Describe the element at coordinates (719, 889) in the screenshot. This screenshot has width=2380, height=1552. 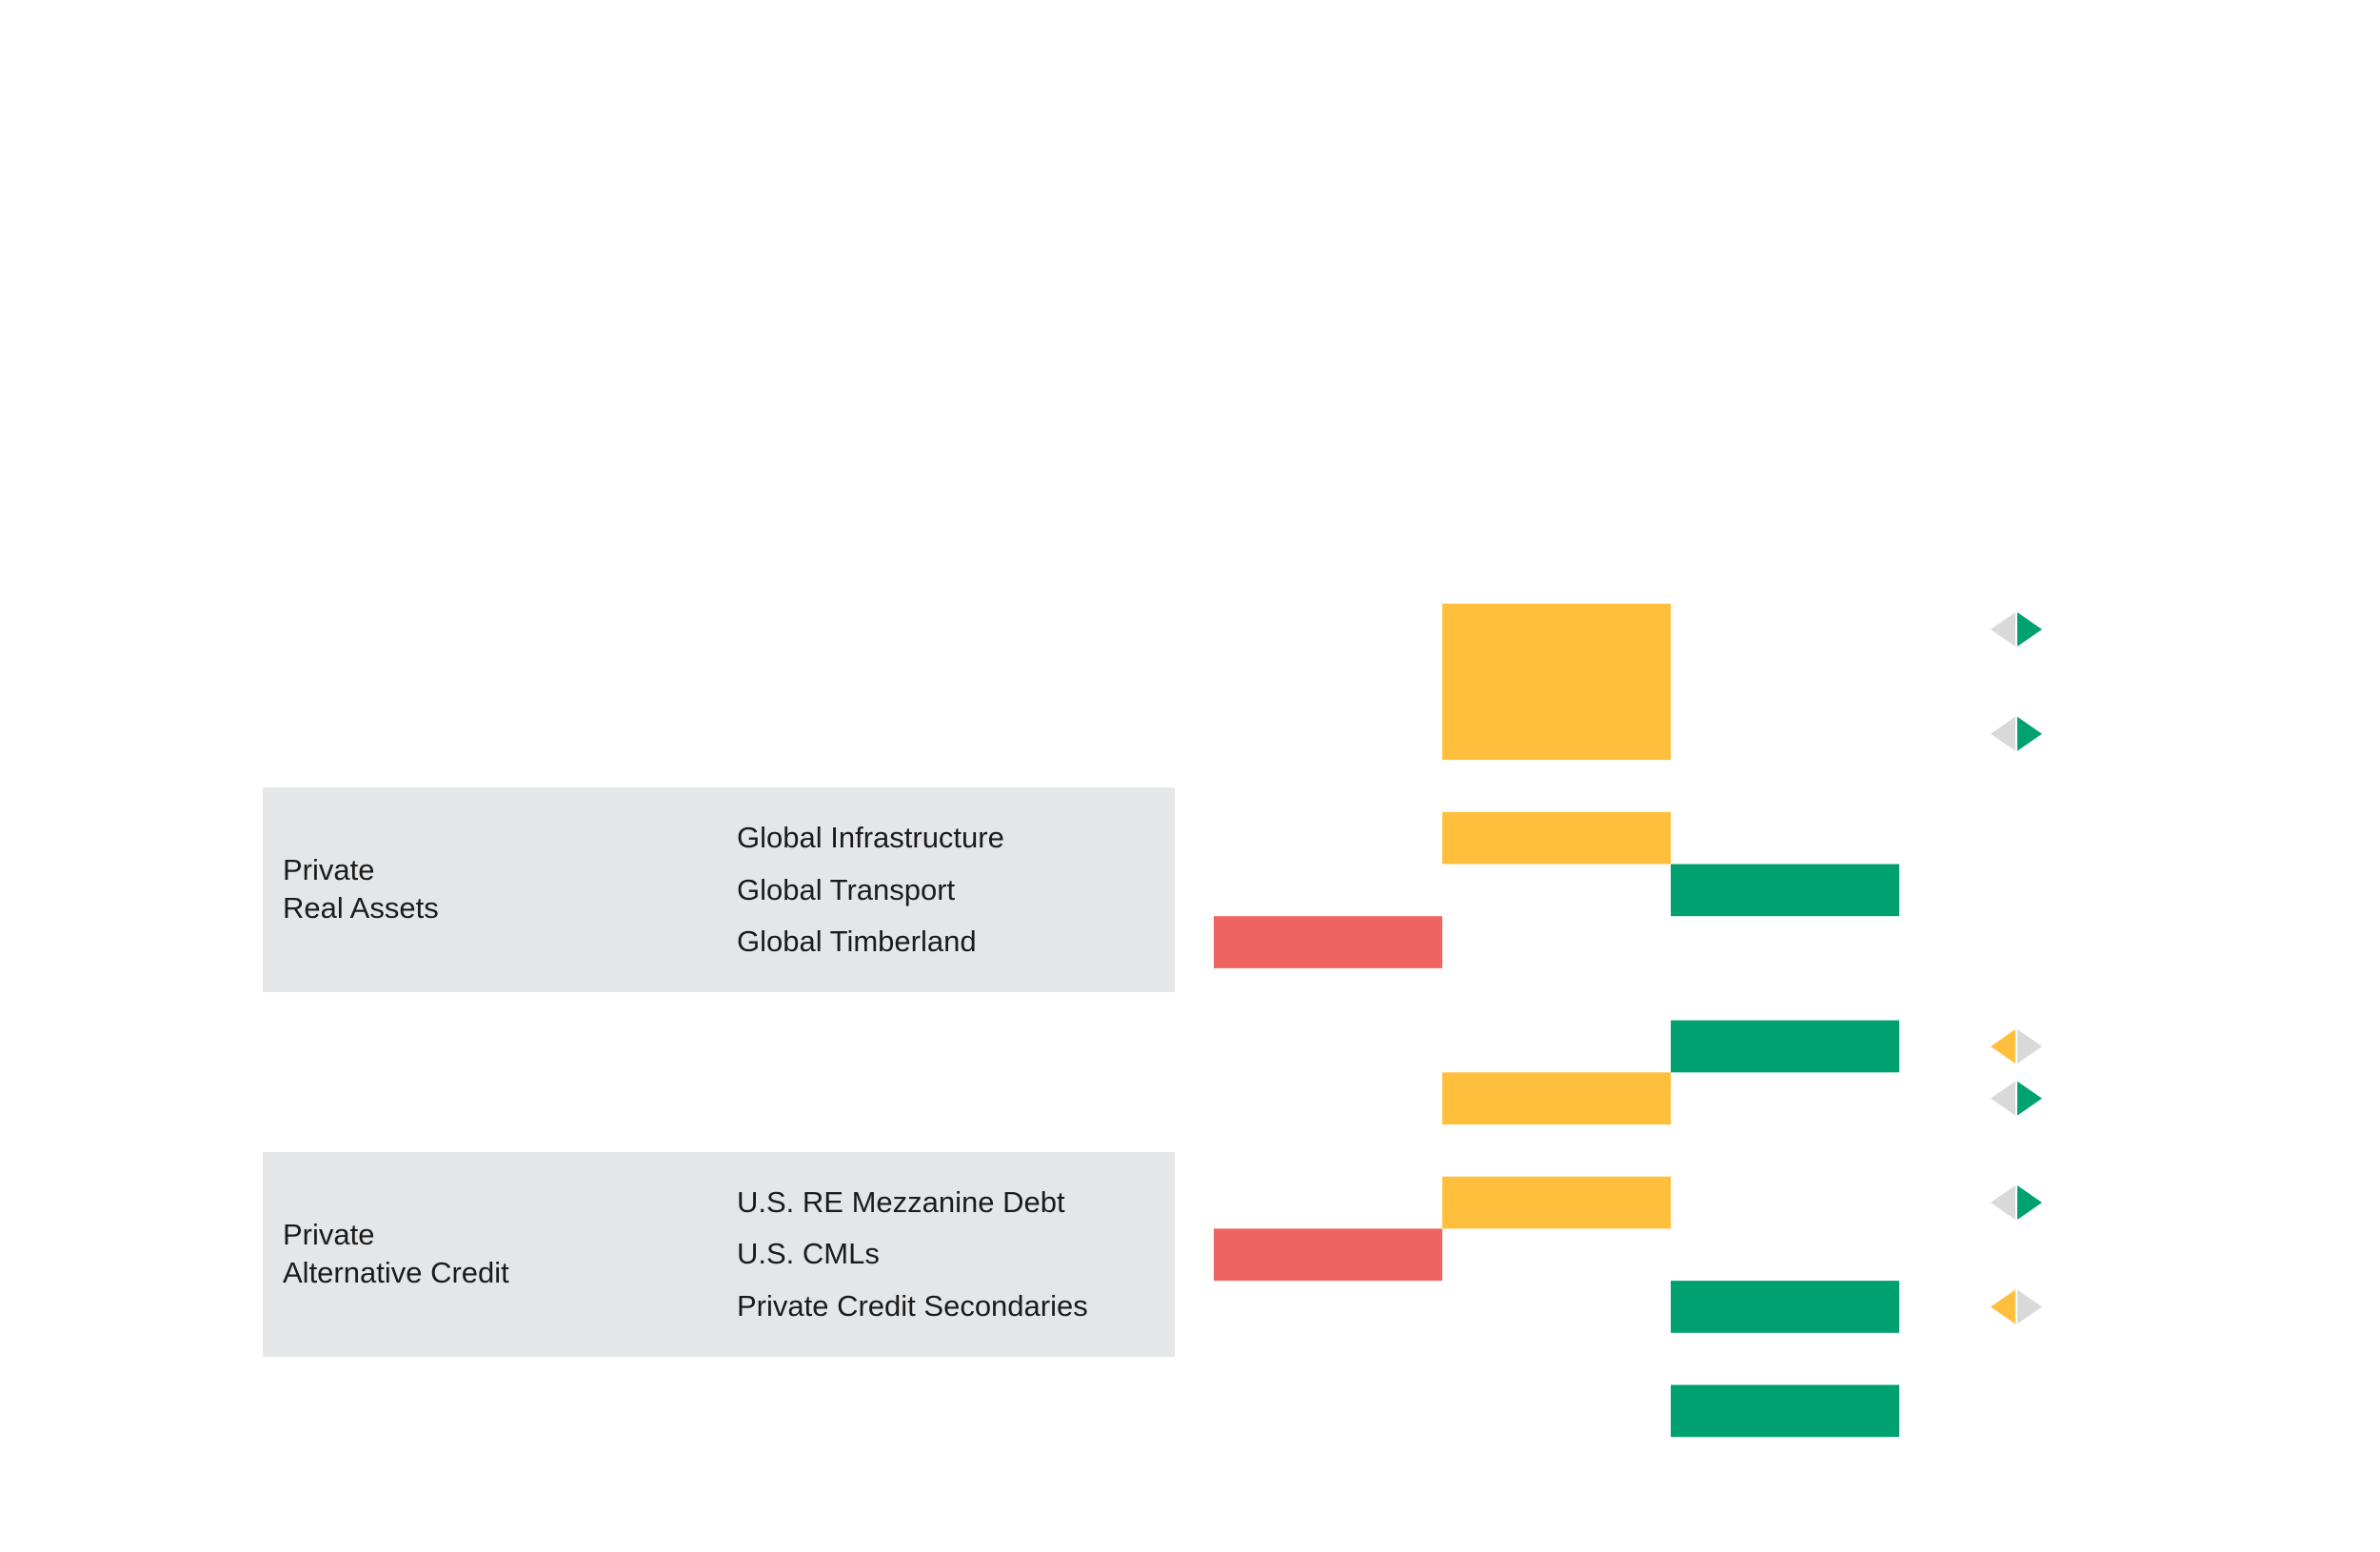
I see `group-box: Private Real Assets` at that location.